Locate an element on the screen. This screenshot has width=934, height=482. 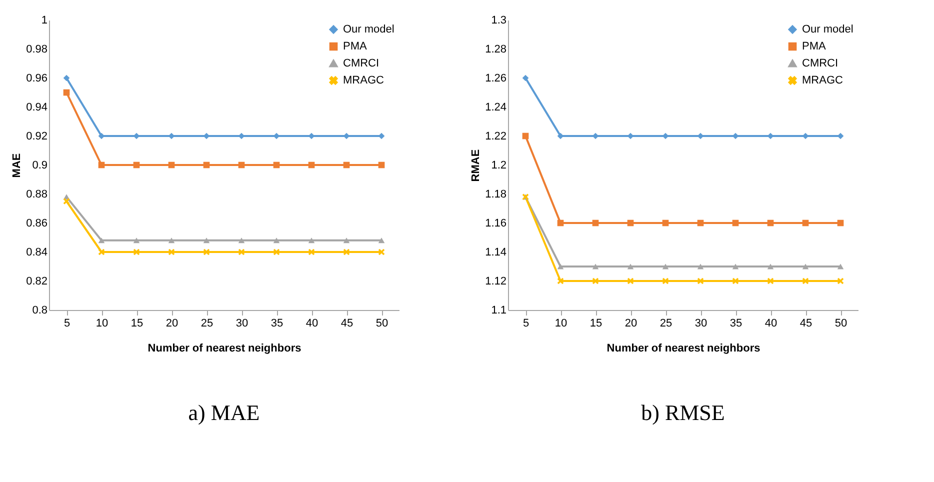
y-tick-label: 1.16 is located at coordinates (495, 224).